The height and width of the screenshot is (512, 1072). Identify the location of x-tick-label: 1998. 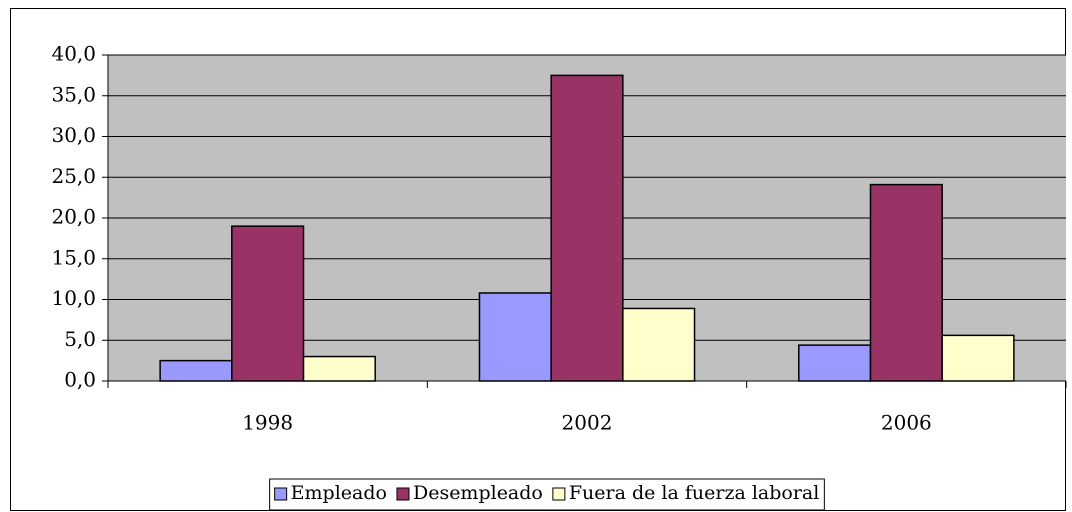
(267, 423).